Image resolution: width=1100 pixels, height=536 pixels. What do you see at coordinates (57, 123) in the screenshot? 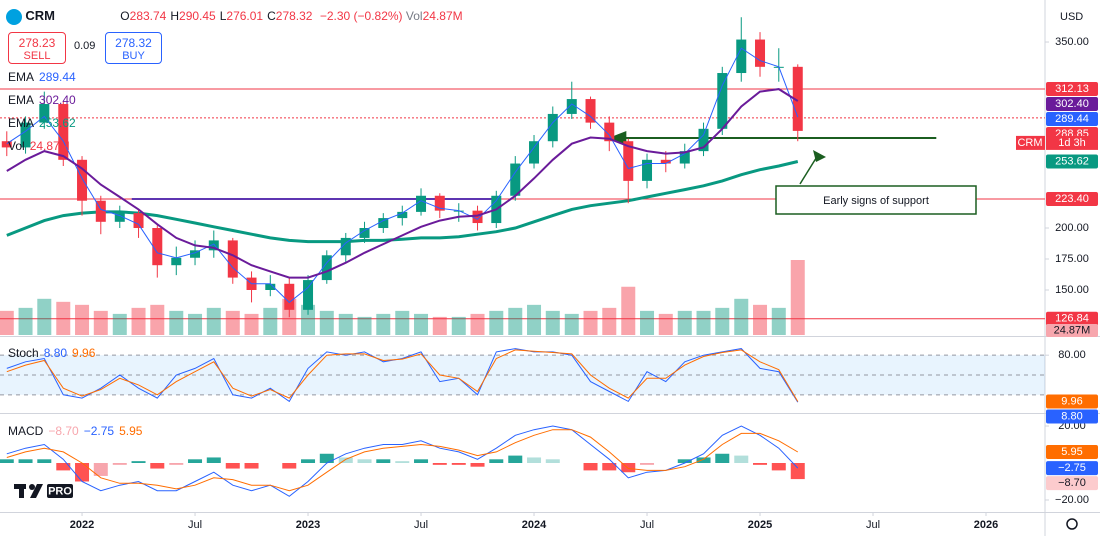
I see `legend-value: 253.62` at bounding box center [57, 123].